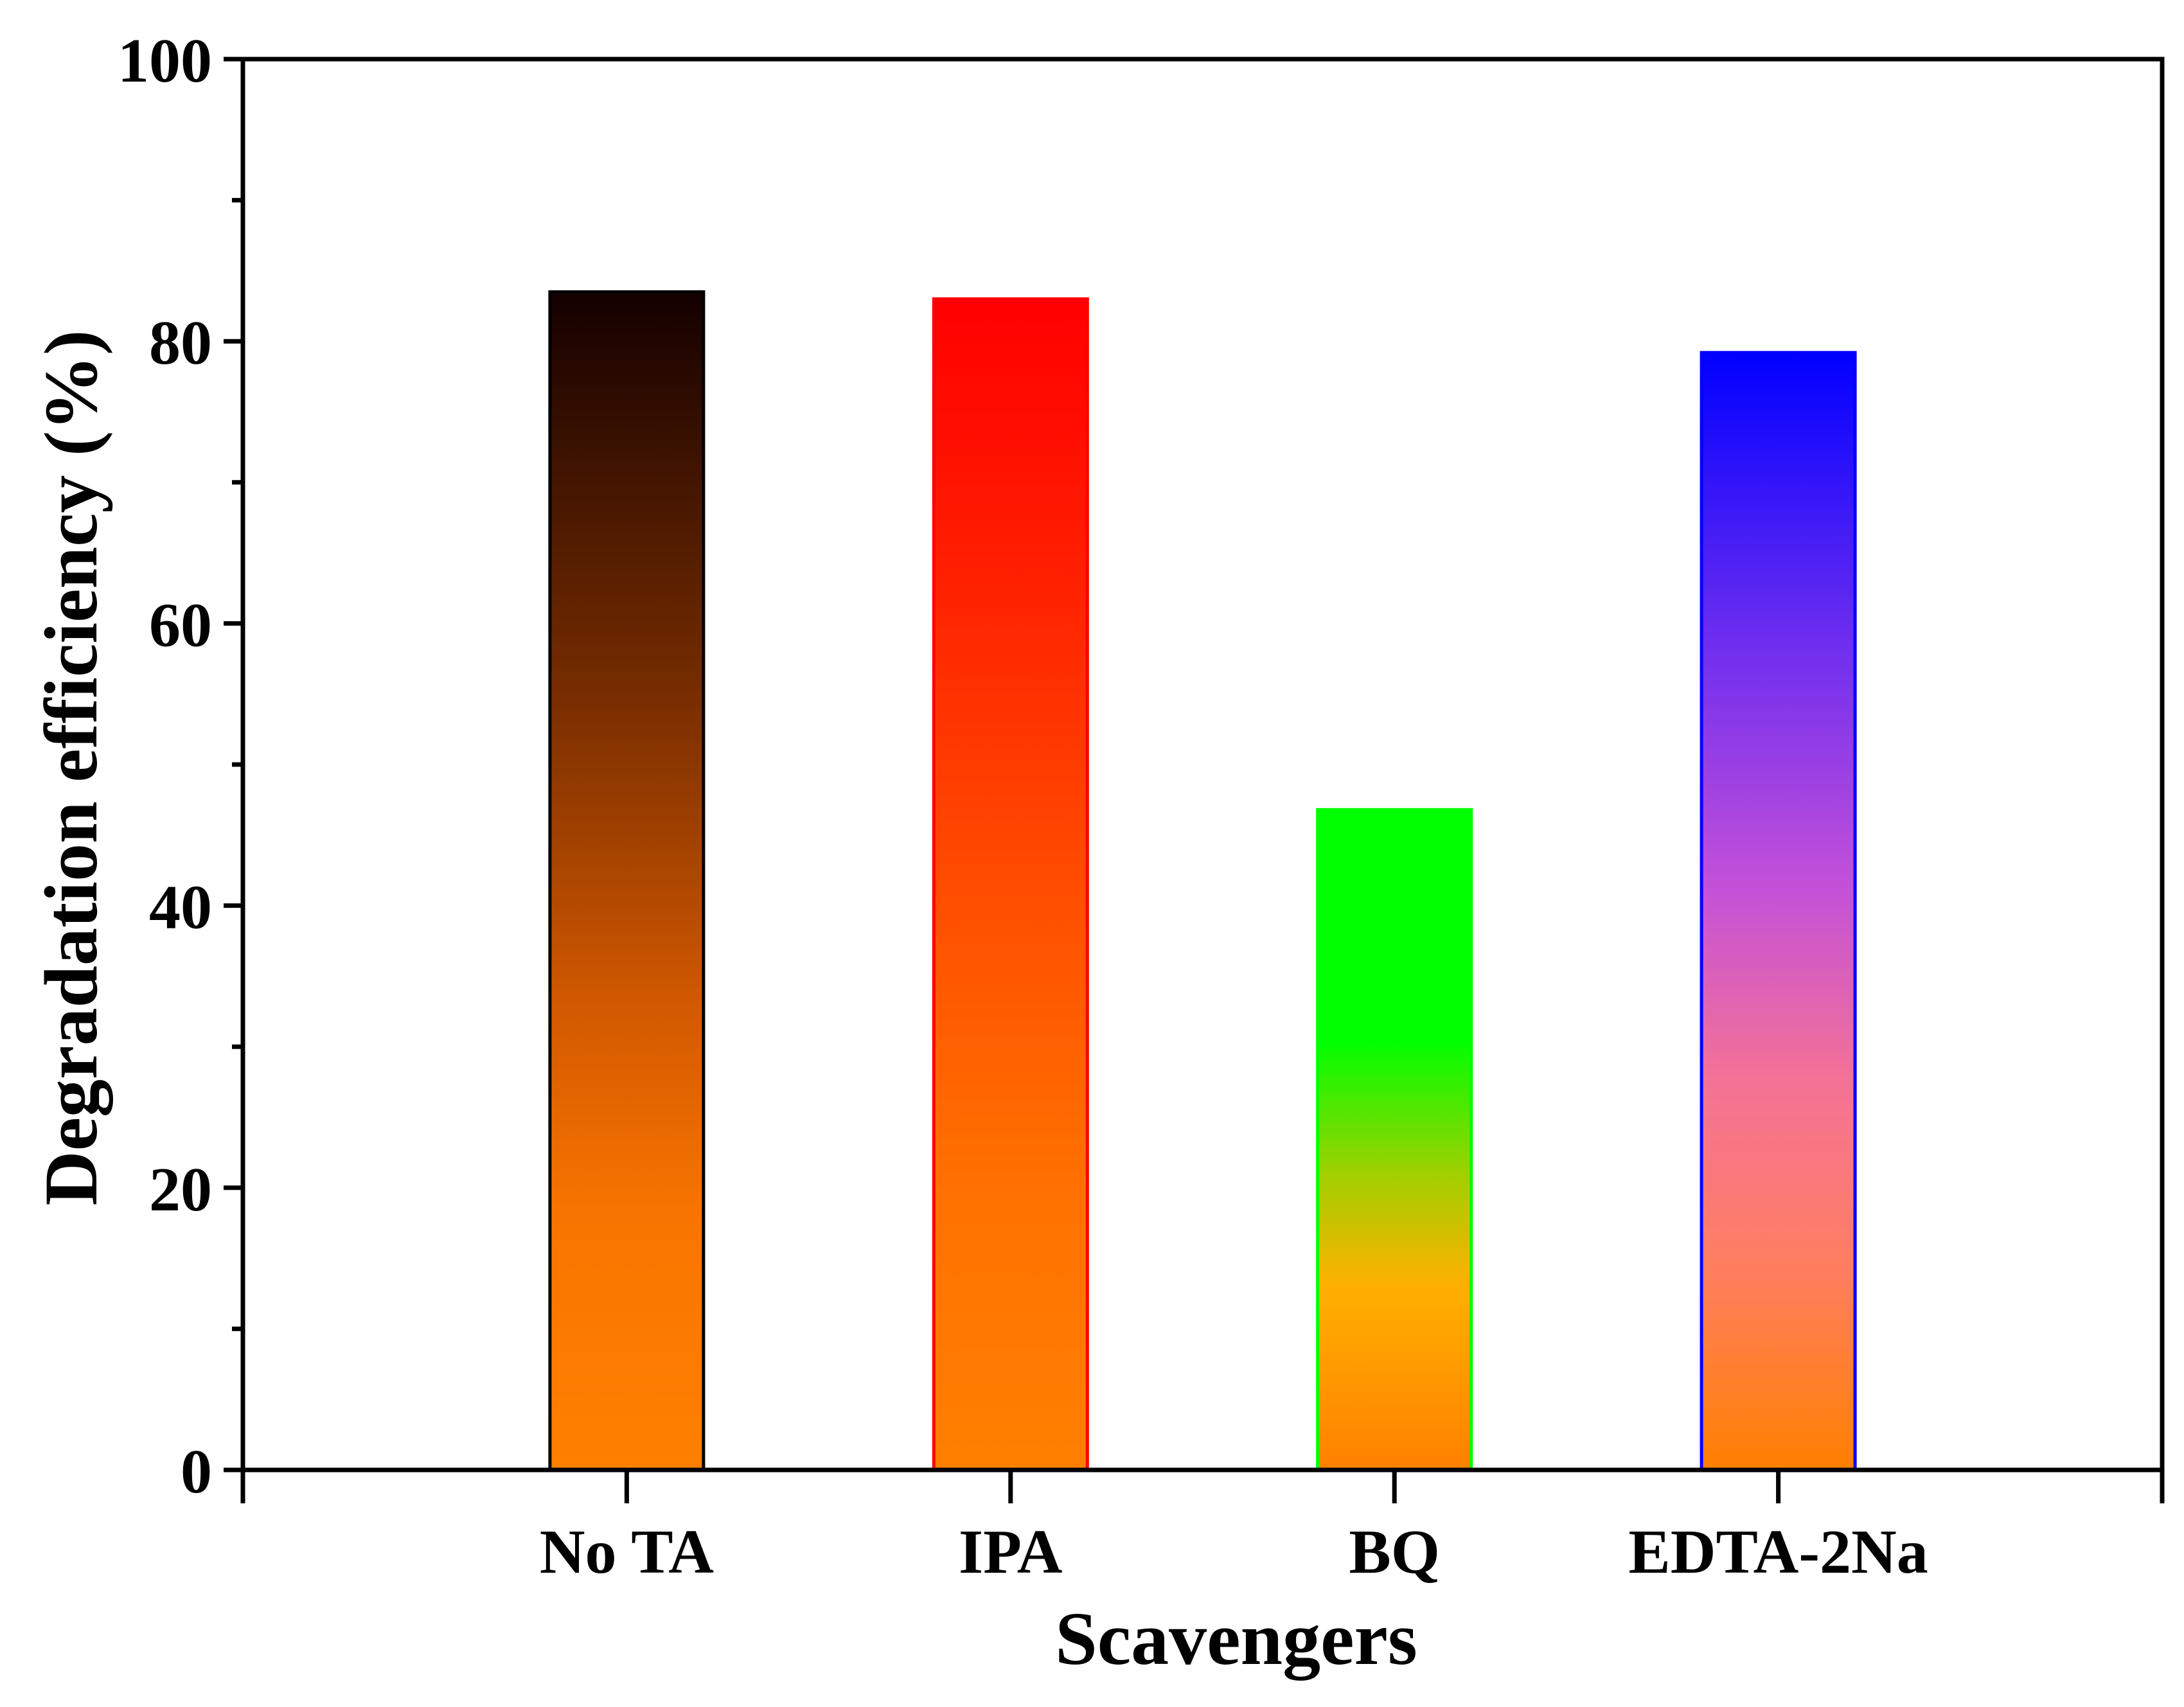 The height and width of the screenshot is (1707, 2184). I want to click on x-tick-label: BQ, so click(1394, 1552).